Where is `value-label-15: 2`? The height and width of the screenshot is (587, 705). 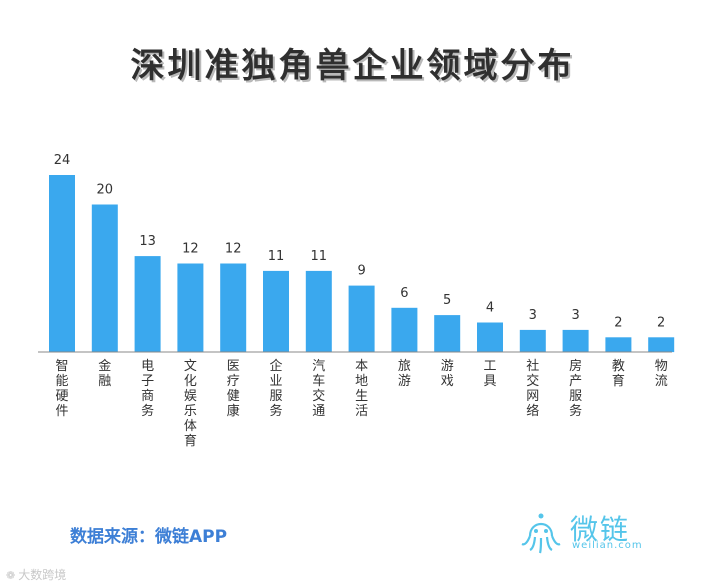 value-label-15: 2 is located at coordinates (661, 322).